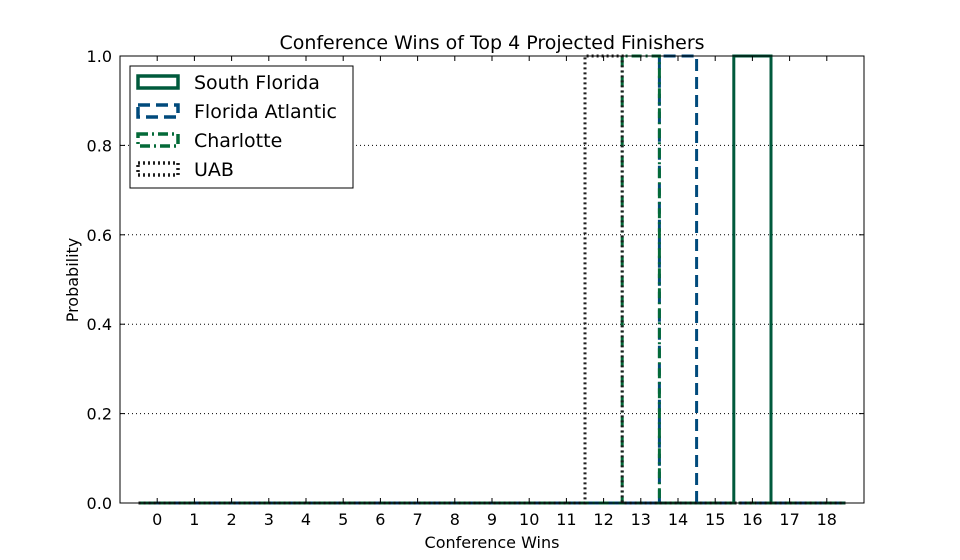 The width and height of the screenshot is (960, 560). What do you see at coordinates (99, 235) in the screenshot?
I see `y-tick-label: 0.6` at bounding box center [99, 235].